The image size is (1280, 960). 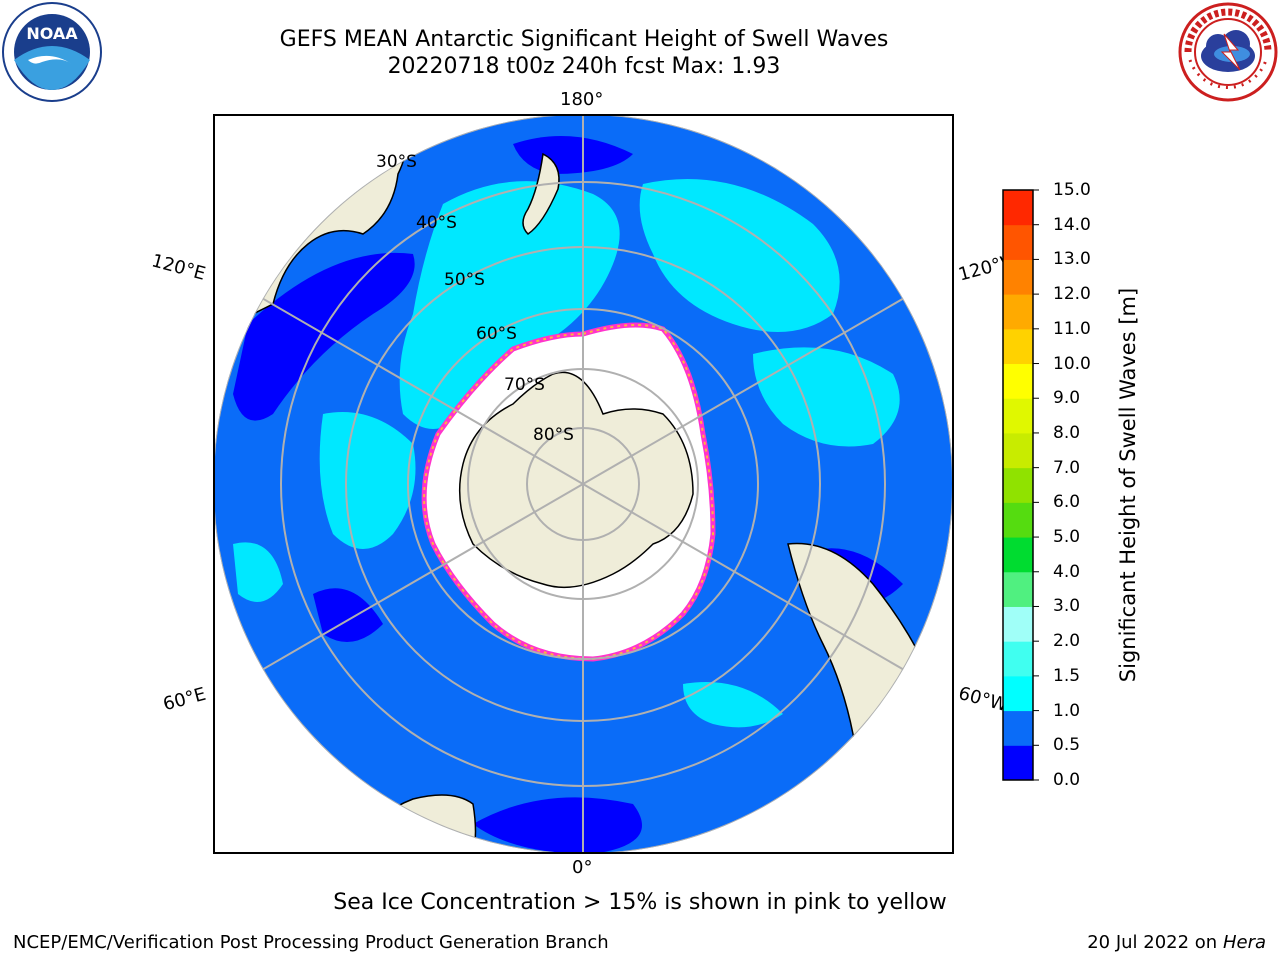 What do you see at coordinates (582, 867) in the screenshot?
I see `longitude-label-0: 0°` at bounding box center [582, 867].